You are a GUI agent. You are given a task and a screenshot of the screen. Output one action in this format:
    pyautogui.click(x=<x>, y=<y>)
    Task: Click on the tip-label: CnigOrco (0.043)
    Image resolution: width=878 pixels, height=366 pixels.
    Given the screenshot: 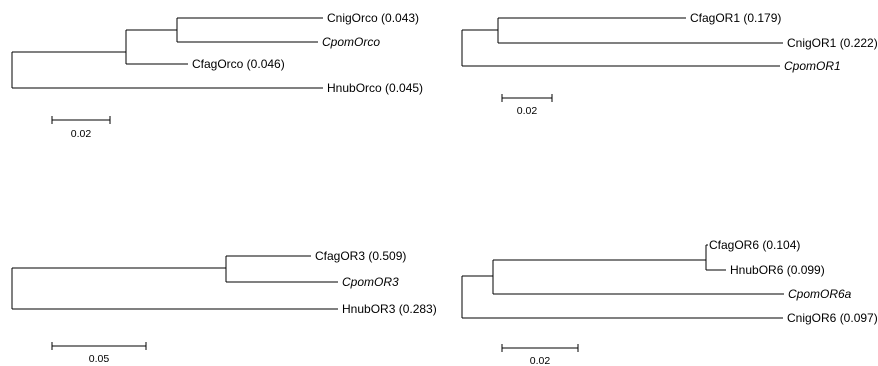 What is the action you would take?
    pyautogui.click(x=373, y=18)
    